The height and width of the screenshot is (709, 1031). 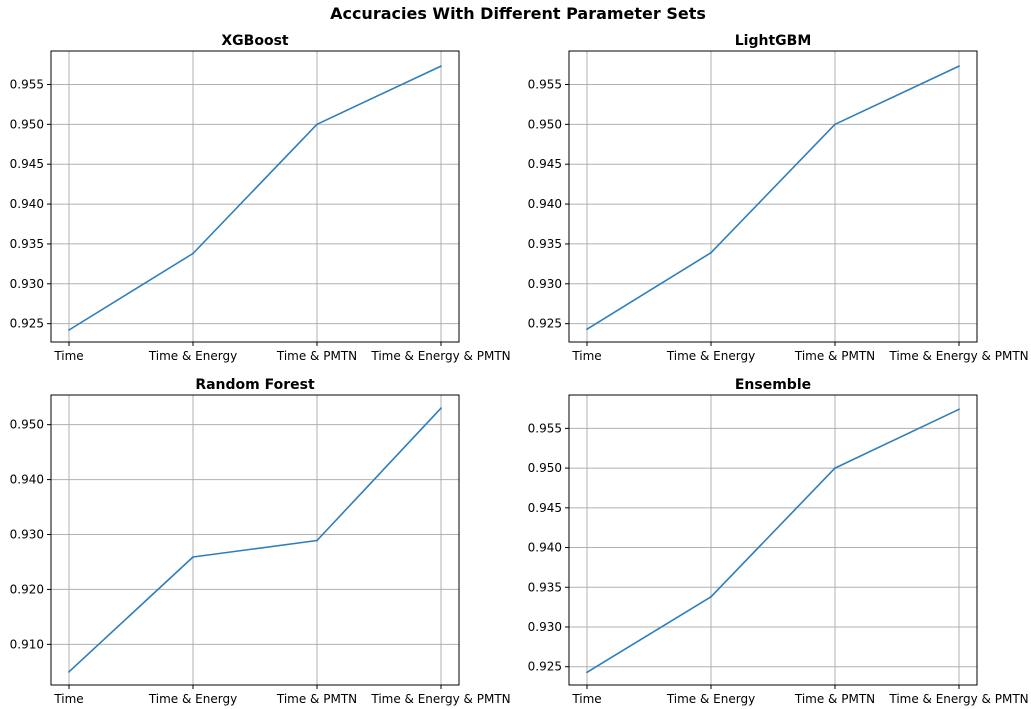 What do you see at coordinates (255, 385) in the screenshot?
I see `subplot-title: Random Forest` at bounding box center [255, 385].